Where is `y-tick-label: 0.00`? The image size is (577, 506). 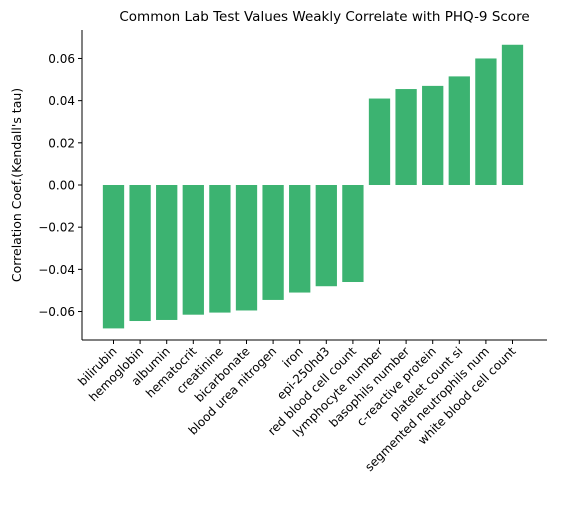
y-tick-label: 0.00 is located at coordinates (61, 186).